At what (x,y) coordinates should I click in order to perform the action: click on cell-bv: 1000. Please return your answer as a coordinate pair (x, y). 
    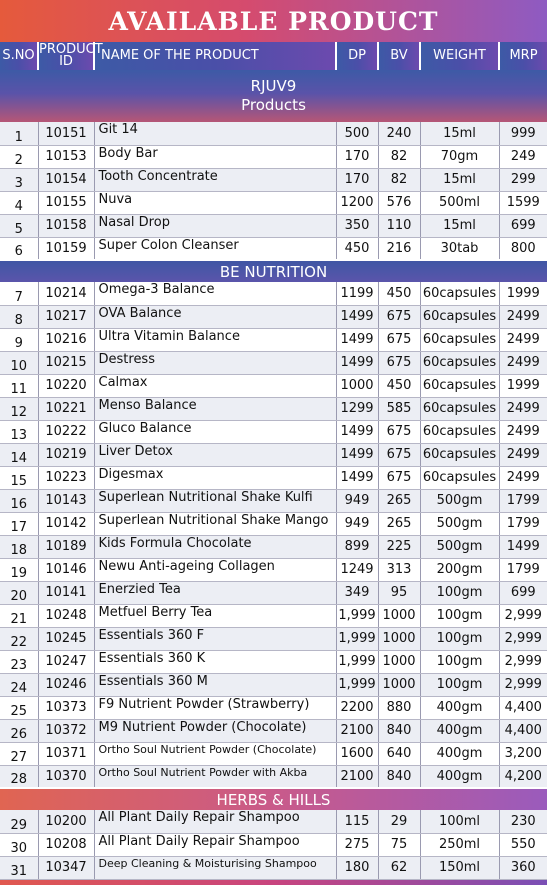
    Looking at the image, I should click on (399, 662).